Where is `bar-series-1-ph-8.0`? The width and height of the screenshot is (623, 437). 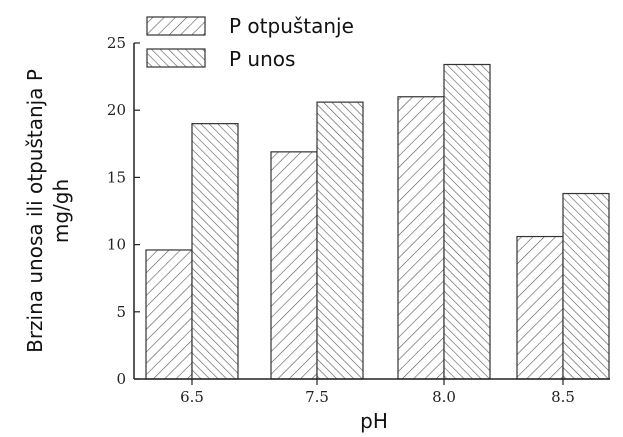
bar-series-1-ph-8.0 is located at coordinates (421, 238).